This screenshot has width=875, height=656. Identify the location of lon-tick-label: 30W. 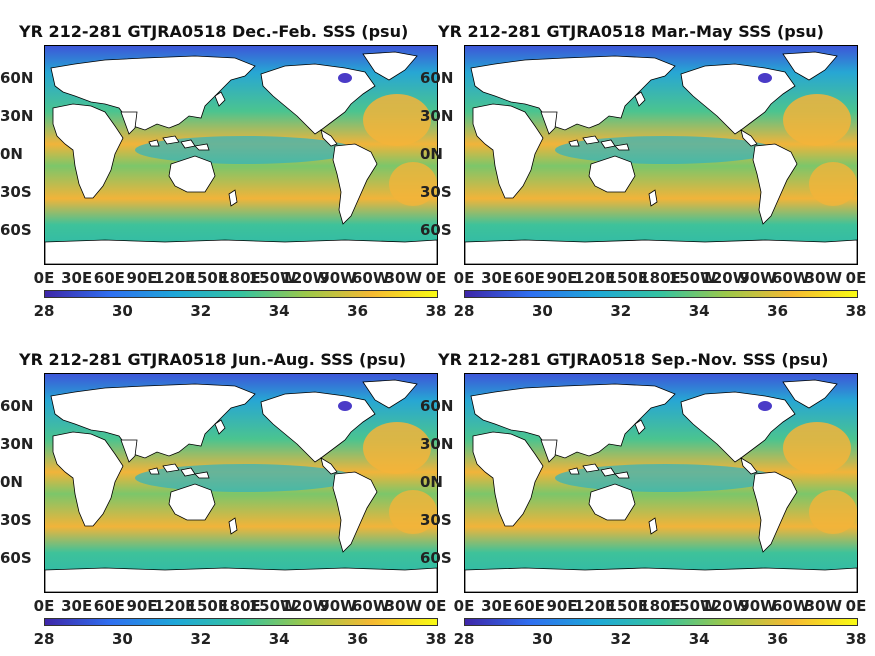
(403, 606).